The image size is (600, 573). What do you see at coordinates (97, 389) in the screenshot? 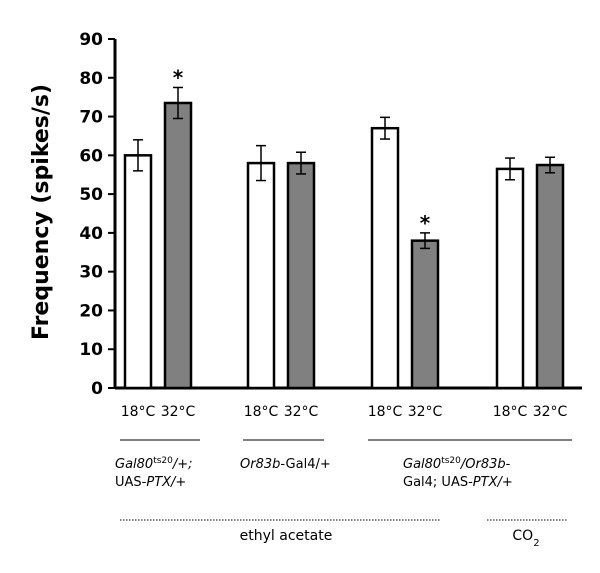
I see `y-tick-label-0: 0` at bounding box center [97, 389].